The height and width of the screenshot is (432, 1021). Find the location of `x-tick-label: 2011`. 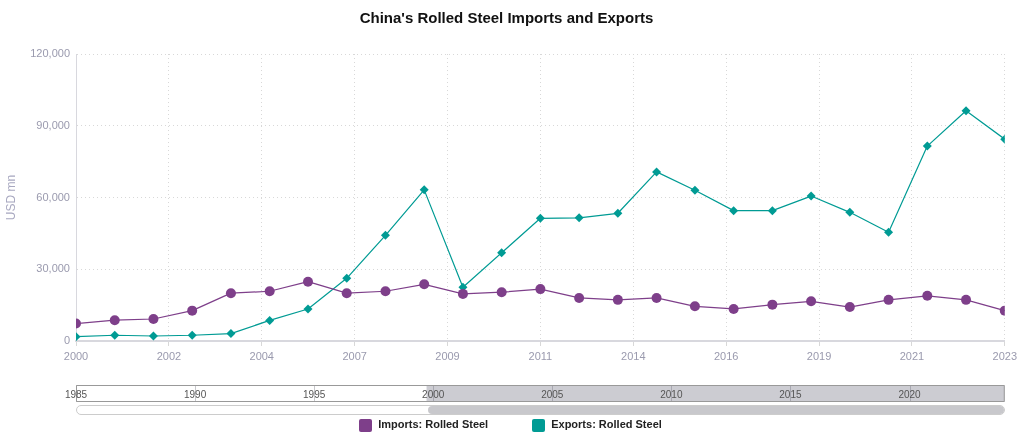

x-tick-label: 2011 is located at coordinates (540, 355).